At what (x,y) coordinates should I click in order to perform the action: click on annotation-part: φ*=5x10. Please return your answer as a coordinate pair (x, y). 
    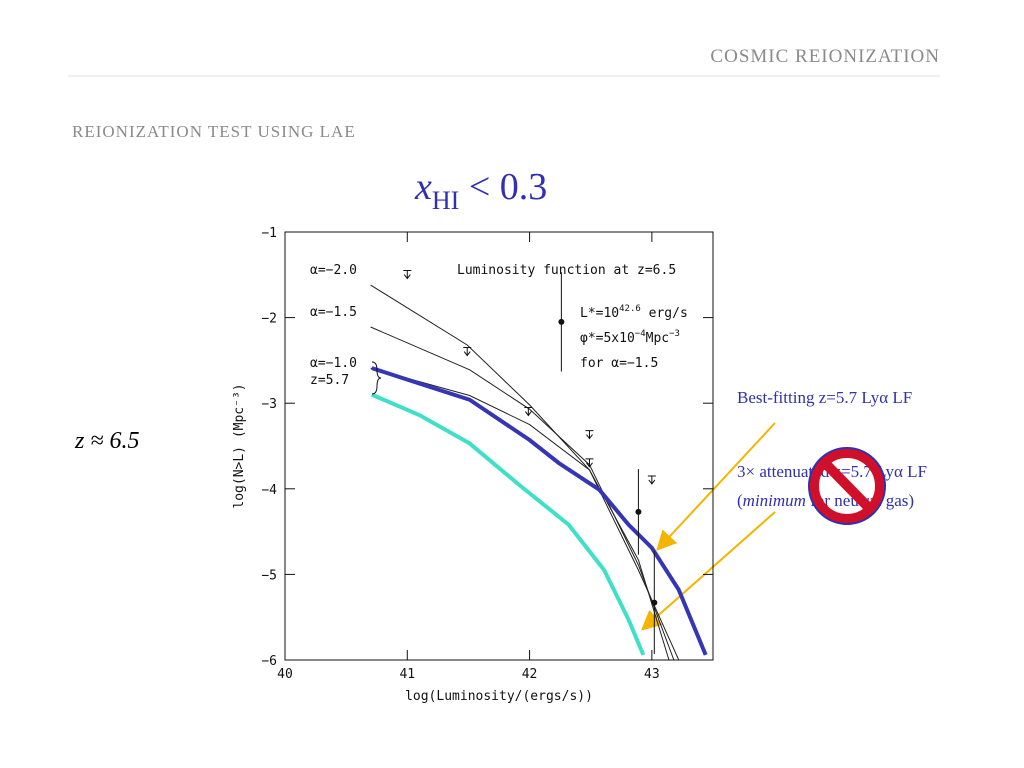
    Looking at the image, I should click on (607, 338).